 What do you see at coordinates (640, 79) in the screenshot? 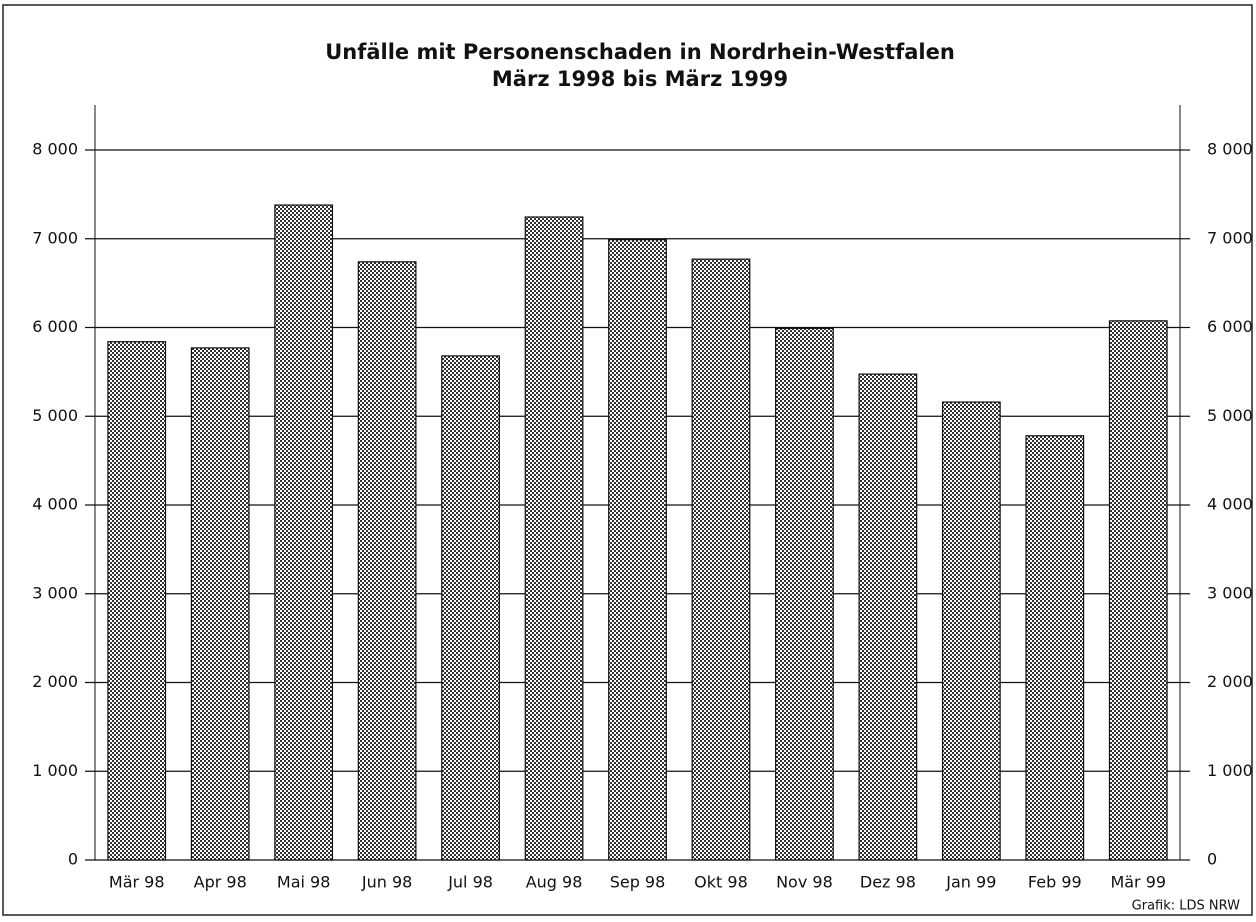
I see `chart-subtitle: März 1998 bis März 1999` at bounding box center [640, 79].